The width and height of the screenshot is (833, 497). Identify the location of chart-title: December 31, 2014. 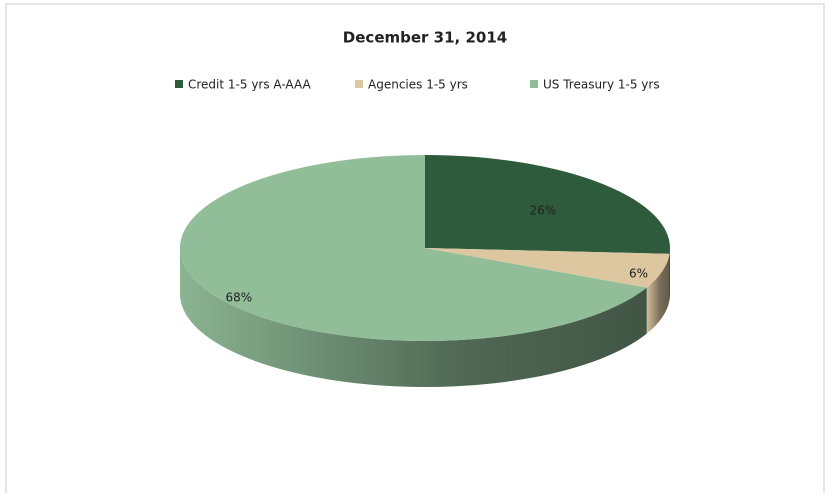
(425, 38).